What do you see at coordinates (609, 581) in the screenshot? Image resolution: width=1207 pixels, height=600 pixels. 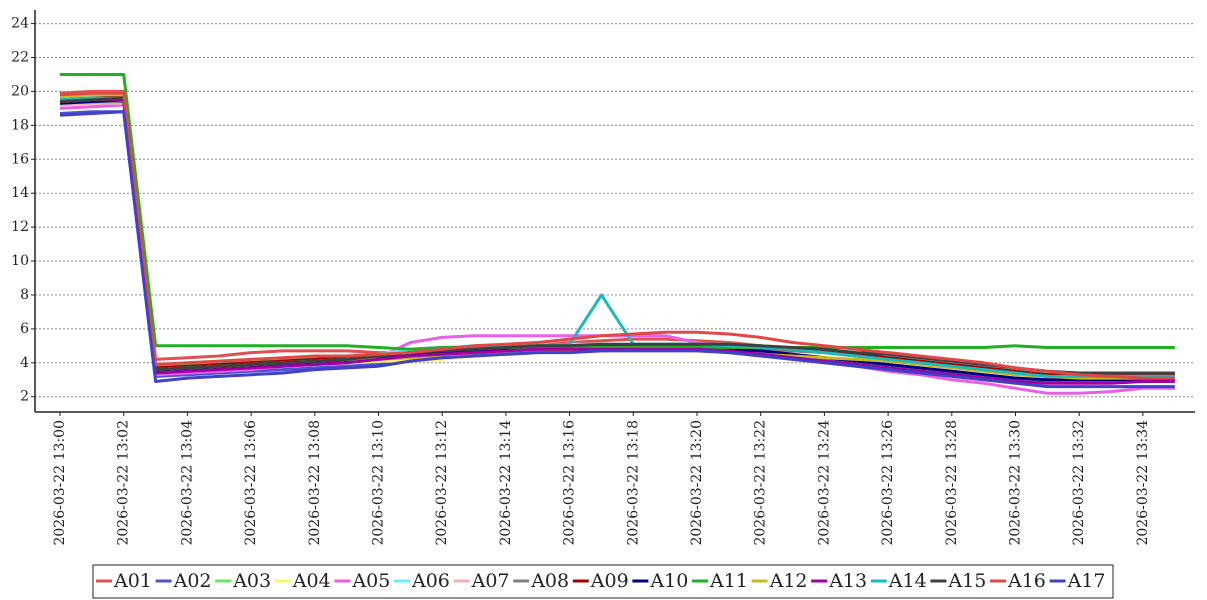 I see `legend-label: A09` at bounding box center [609, 581].